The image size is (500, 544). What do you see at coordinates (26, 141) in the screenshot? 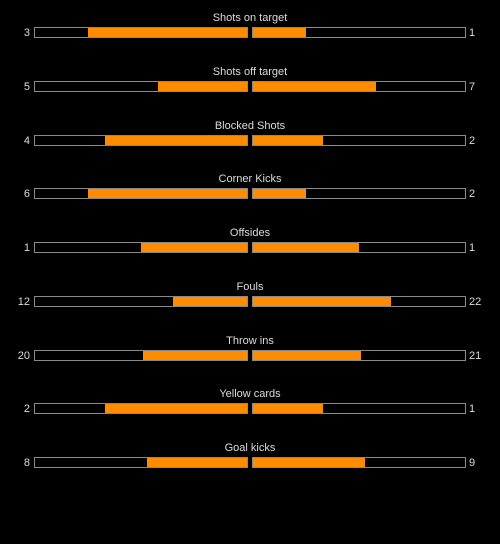
I see `home-value: 4` at bounding box center [26, 141].